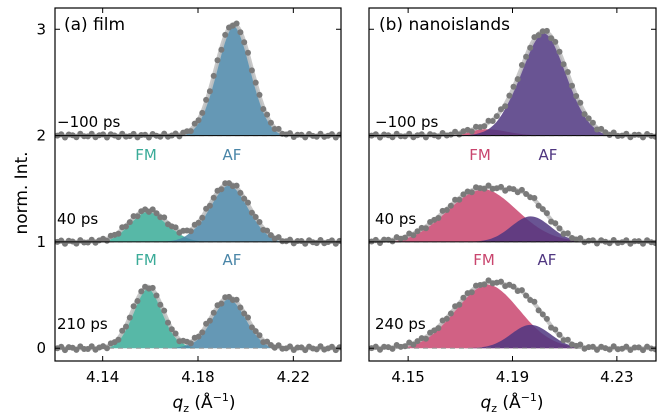 This screenshot has height=416, width=664. Describe the element at coordinates (41, 348) in the screenshot. I see `y-tick-label: 0` at that location.